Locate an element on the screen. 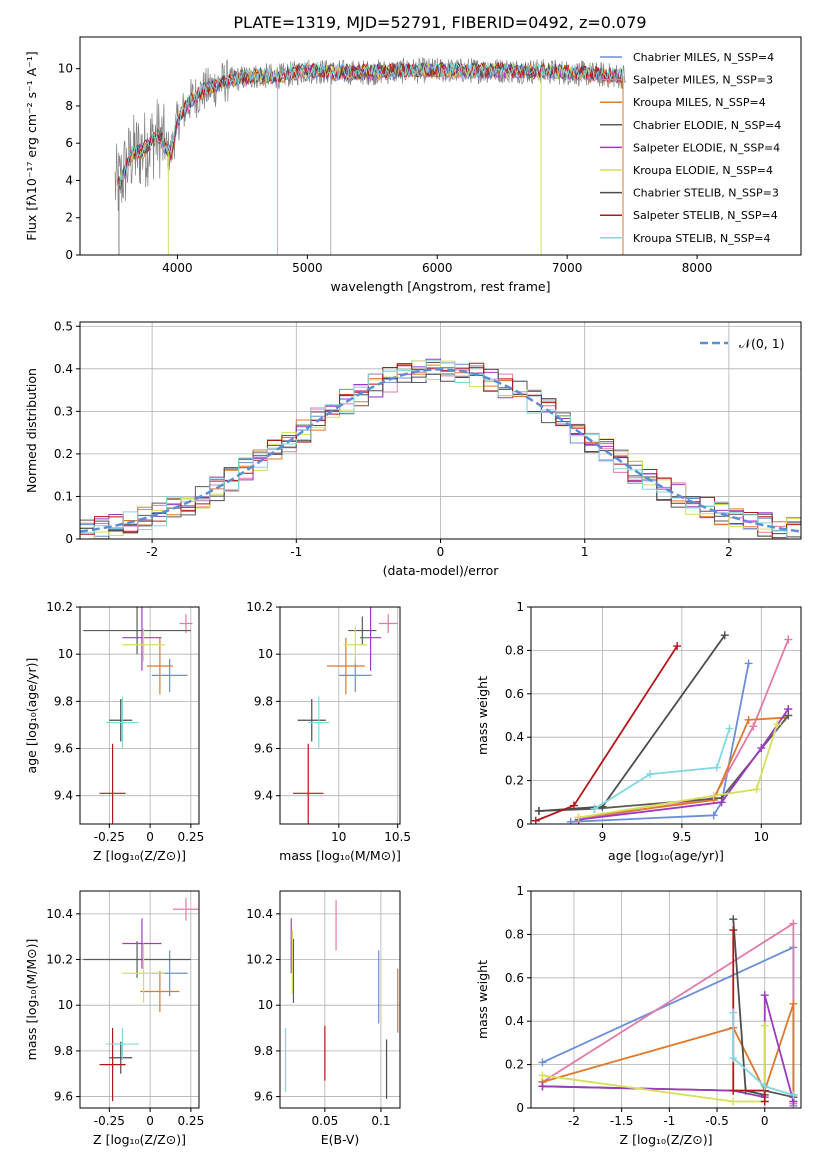 The width and height of the screenshot is (819, 1170). x-axis-label: E(B-V) is located at coordinates (340, 1139).